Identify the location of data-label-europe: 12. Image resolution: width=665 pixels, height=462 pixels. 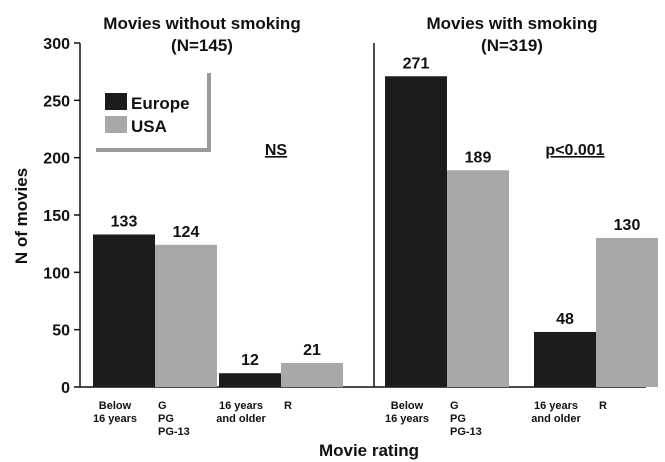
(250, 360).